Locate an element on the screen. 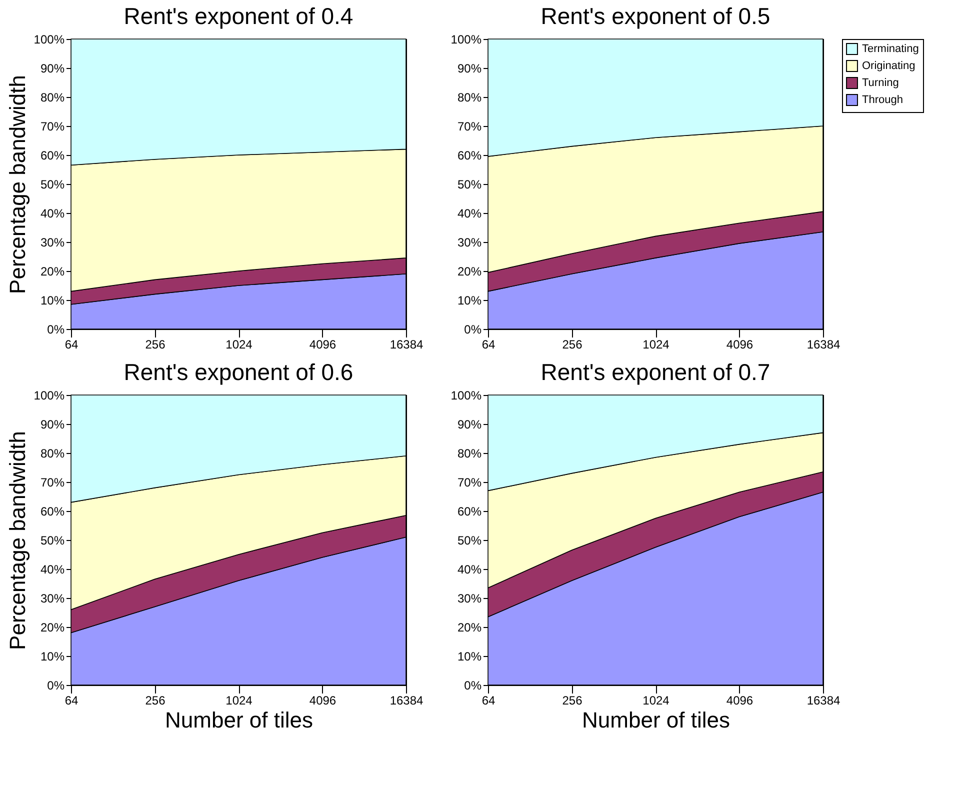 Image resolution: width=961 pixels, height=793 pixels. legend-label: Terminating is located at coordinates (890, 49).